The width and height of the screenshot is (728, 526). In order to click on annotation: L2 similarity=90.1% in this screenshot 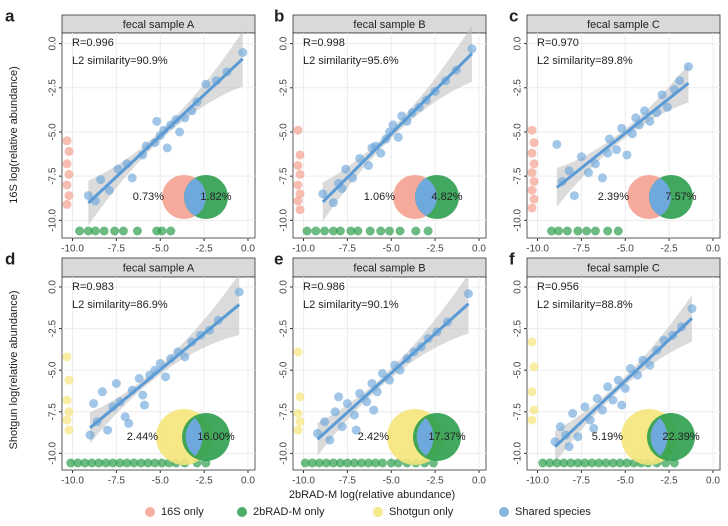, I will do `click(351, 305)`.